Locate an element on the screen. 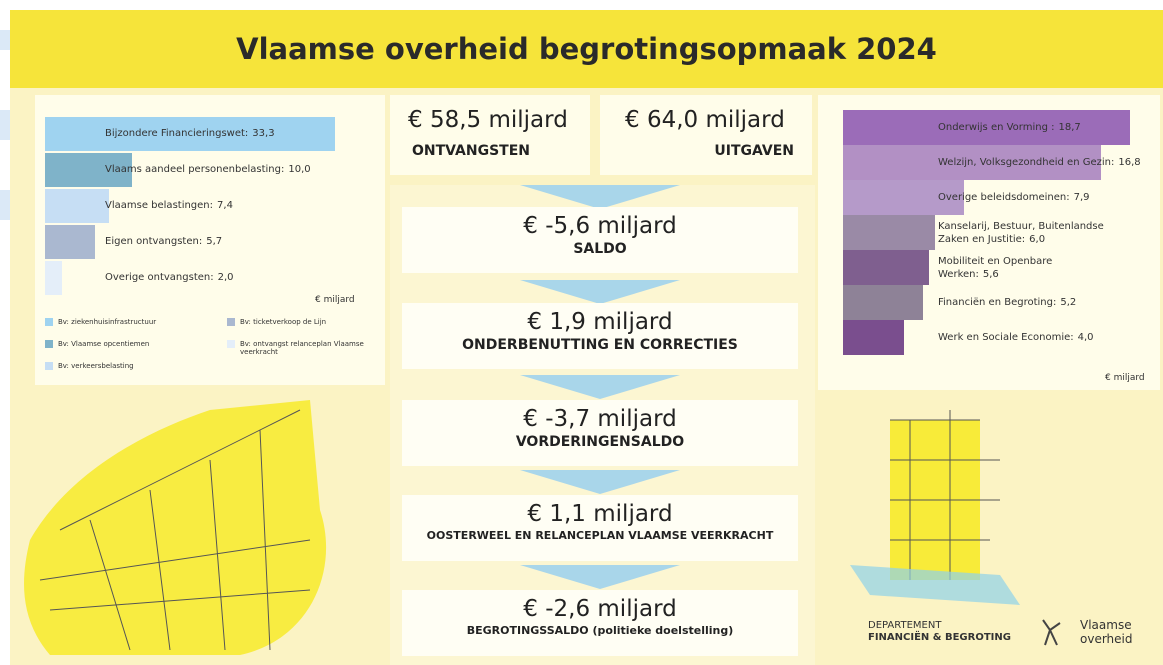  bar-label-wrap: Overige beleidsdomeinen: 7,9 is located at coordinates (1014, 197).